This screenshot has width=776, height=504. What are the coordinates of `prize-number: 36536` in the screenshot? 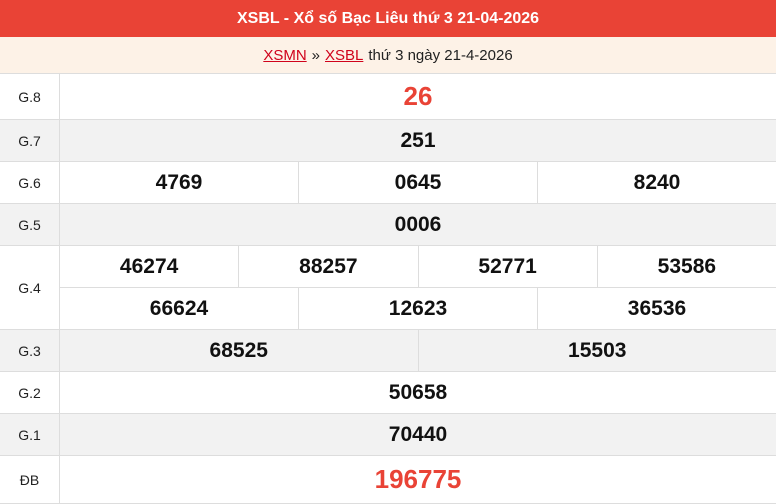 It's located at (656, 308).